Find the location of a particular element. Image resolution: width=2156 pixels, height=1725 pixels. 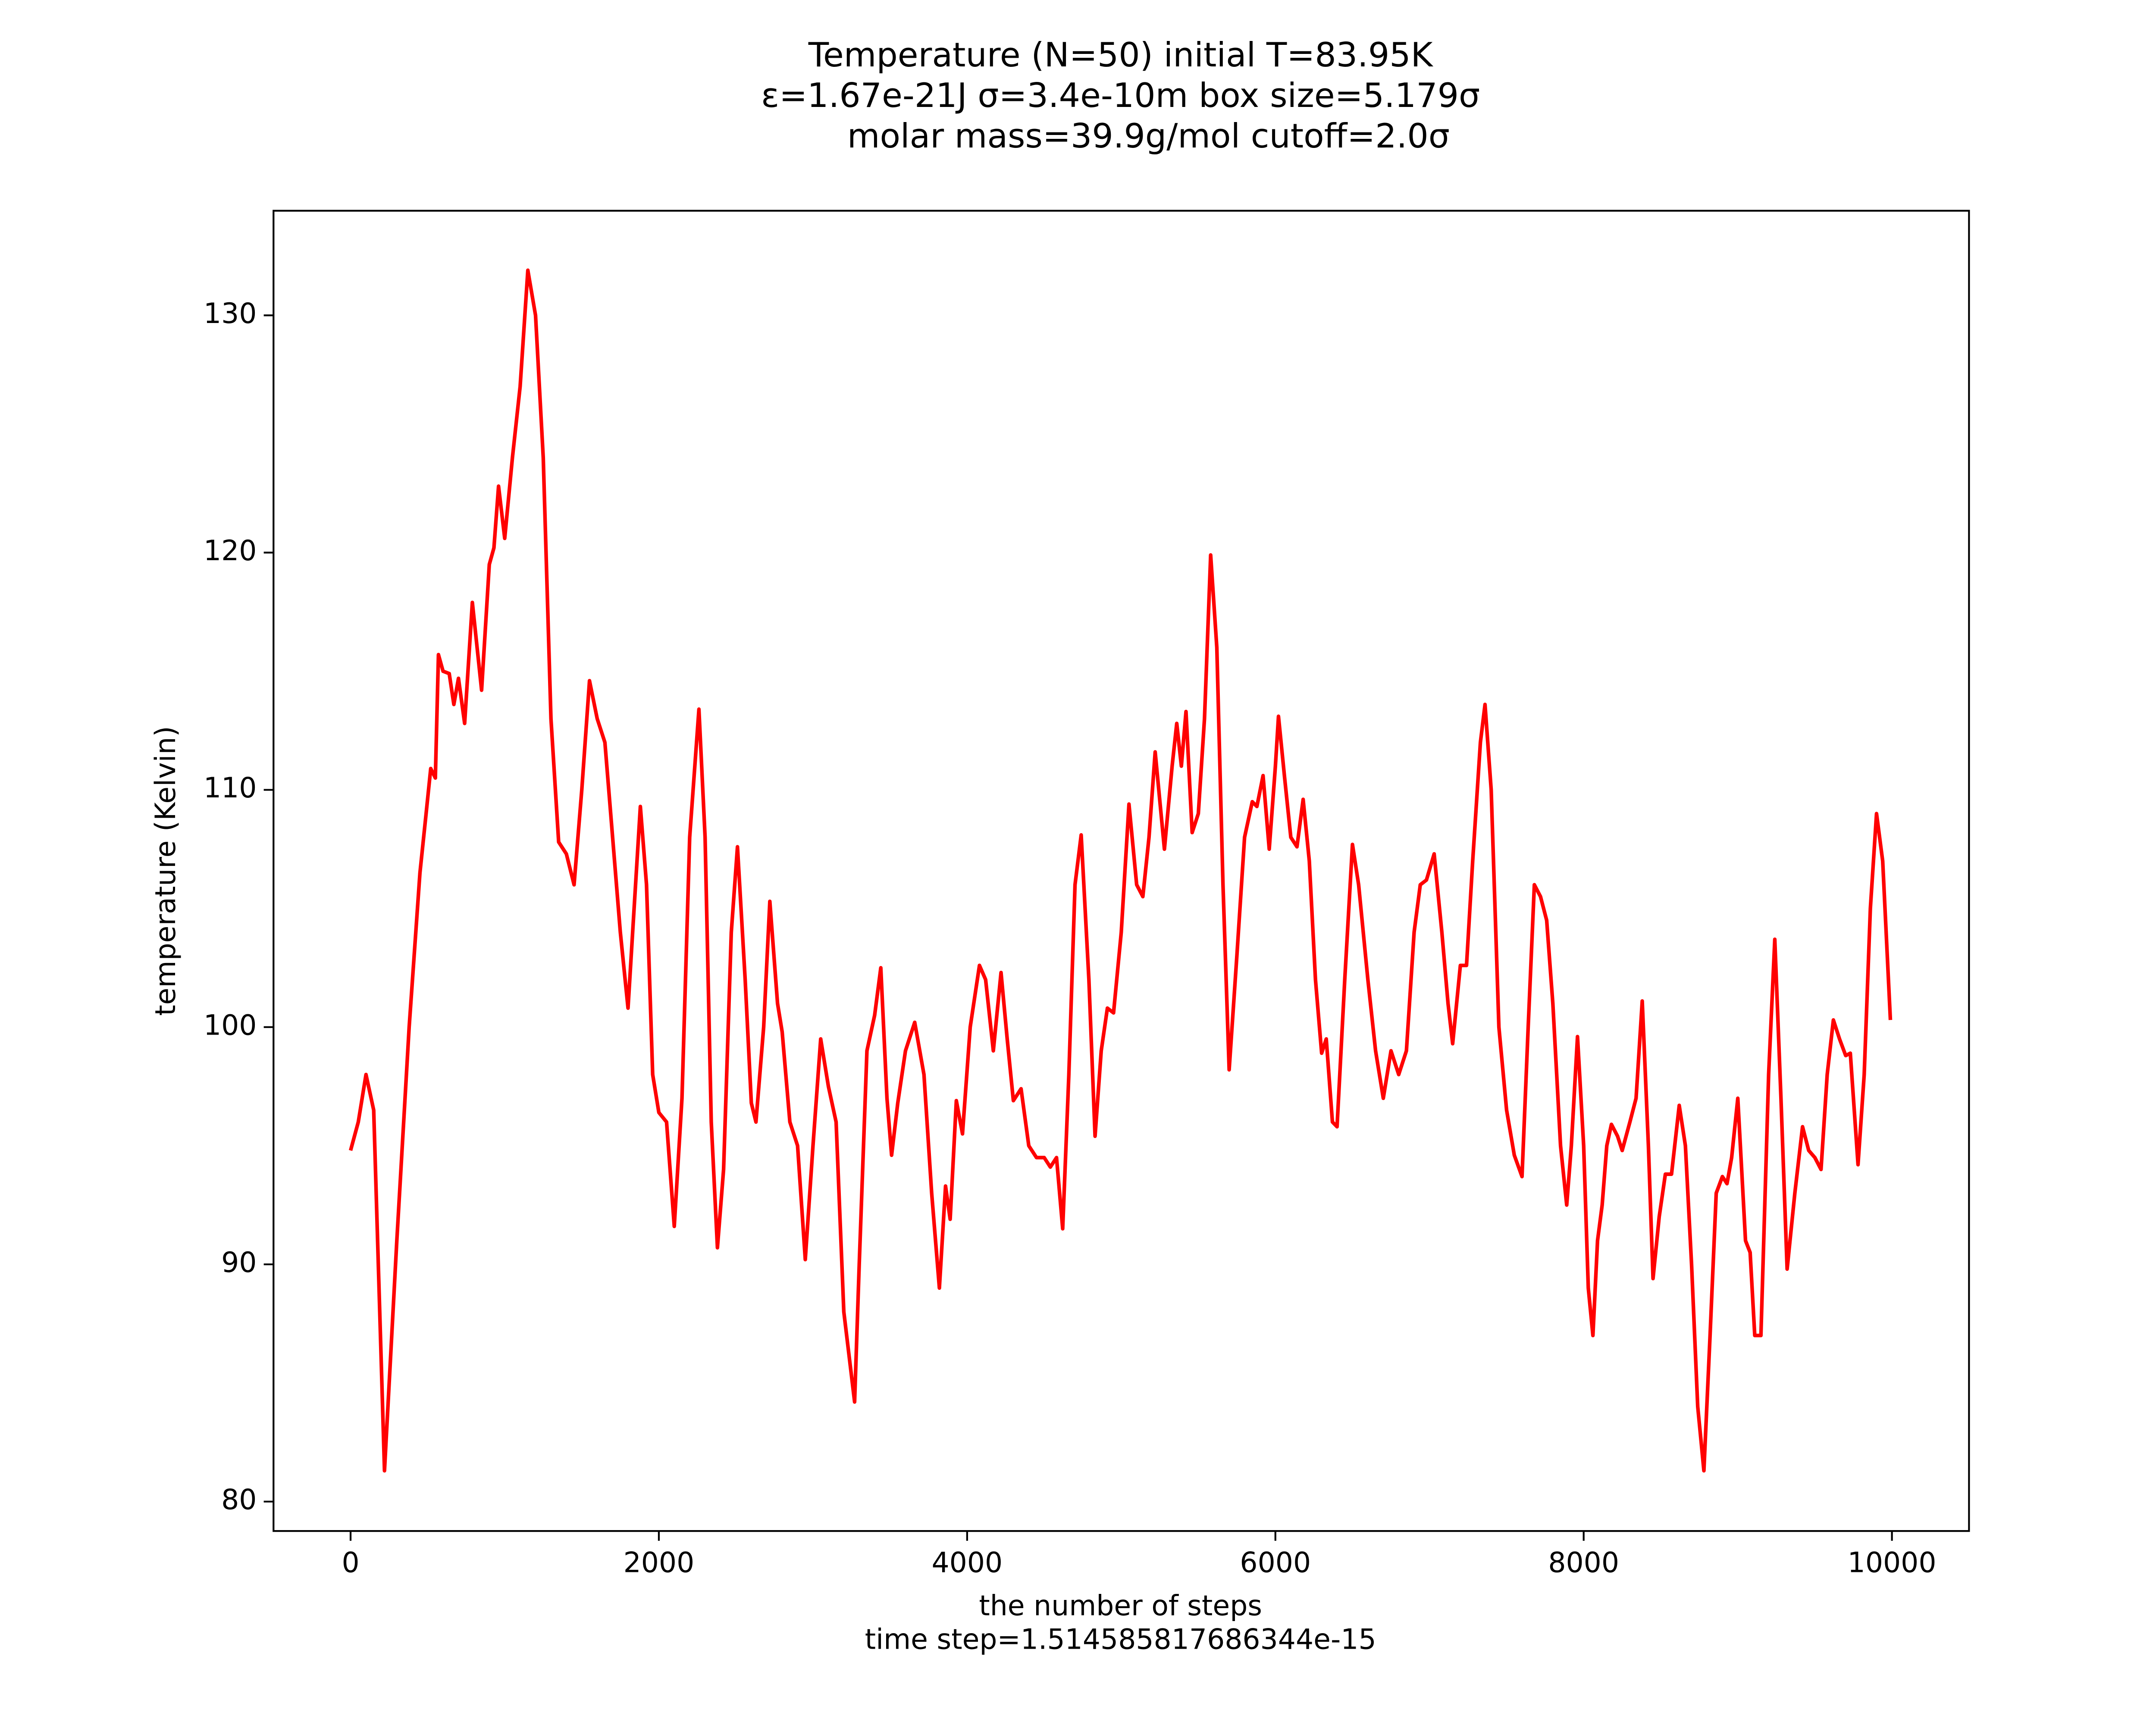

y-tick-label: 100 is located at coordinates (230, 1025).